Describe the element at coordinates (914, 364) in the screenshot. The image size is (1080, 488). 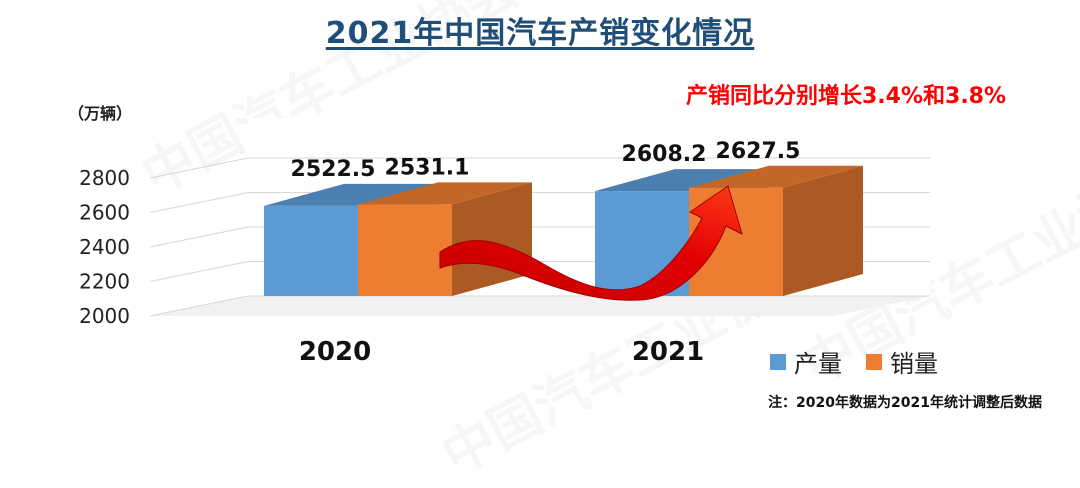
I see `legend-label-sales: 销量` at that location.